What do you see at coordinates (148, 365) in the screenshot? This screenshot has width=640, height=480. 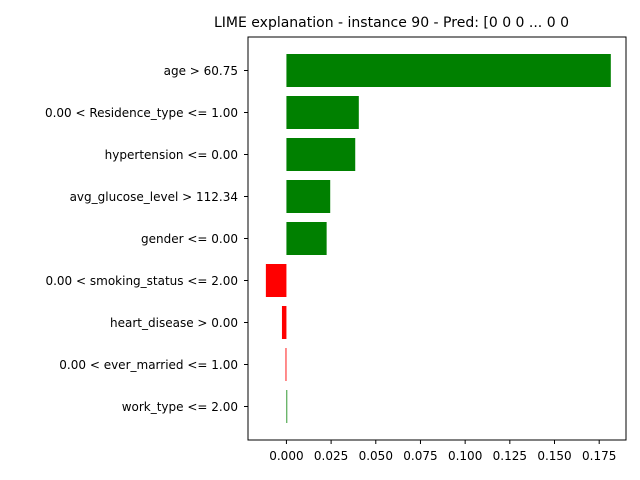 I see `y-tick-label: 0.00 < ever_married <= 1.00` at bounding box center [148, 365].